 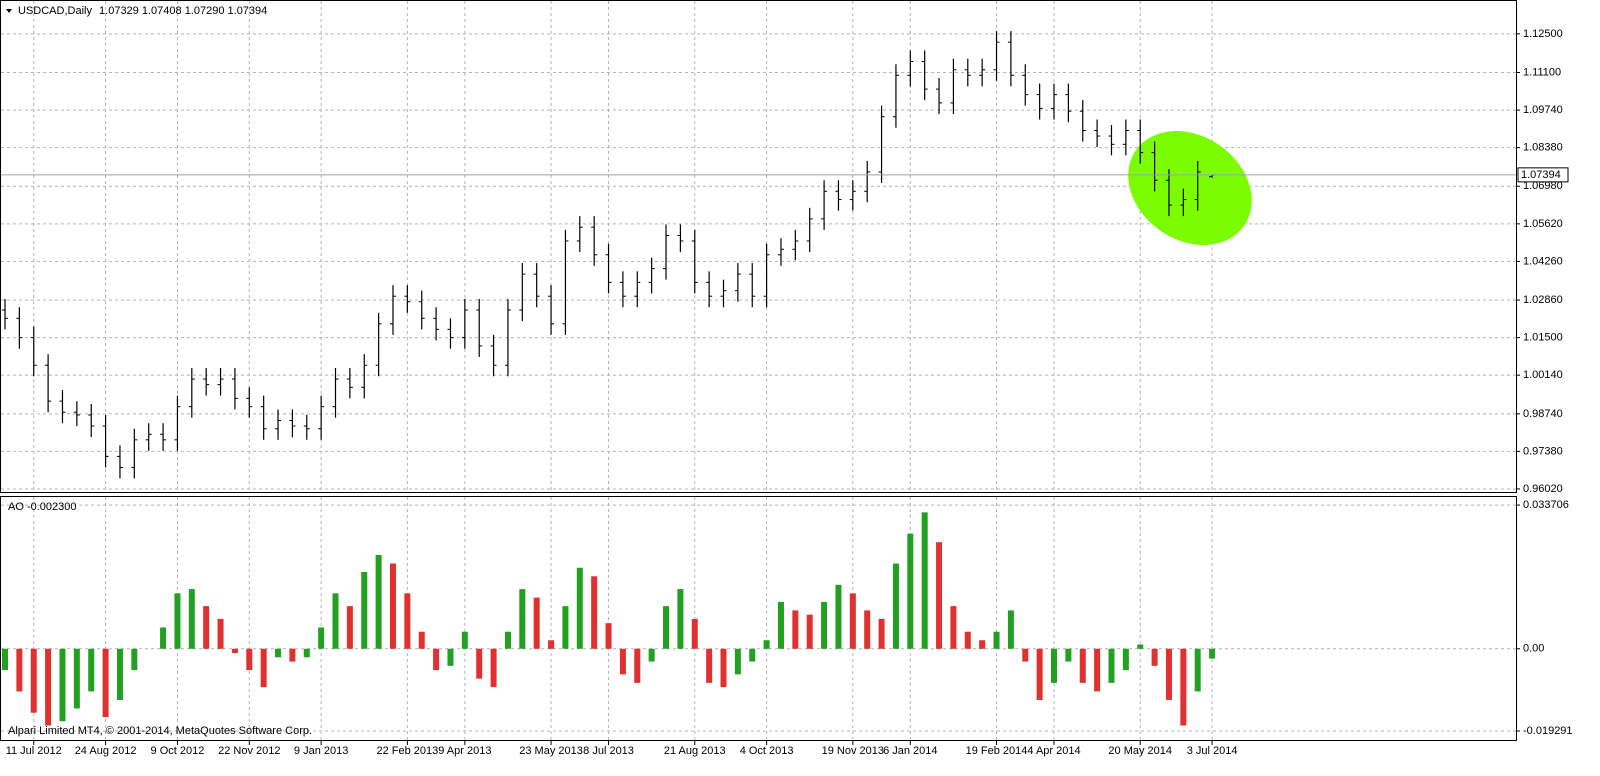 What do you see at coordinates (34, 751) in the screenshot?
I see `x-tick-label: 11 Jul 2012` at bounding box center [34, 751].